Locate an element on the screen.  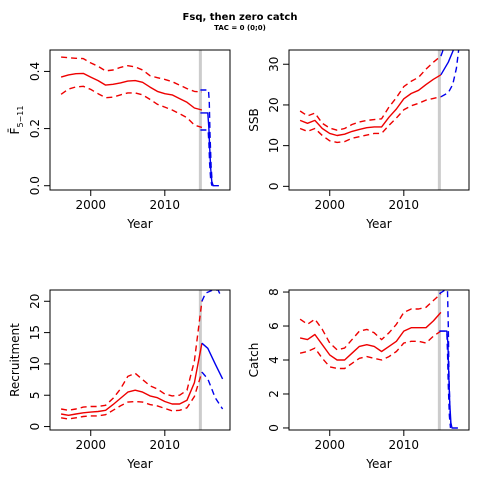
catch-y-tick-label: 6 is located at coordinates (274, 326).